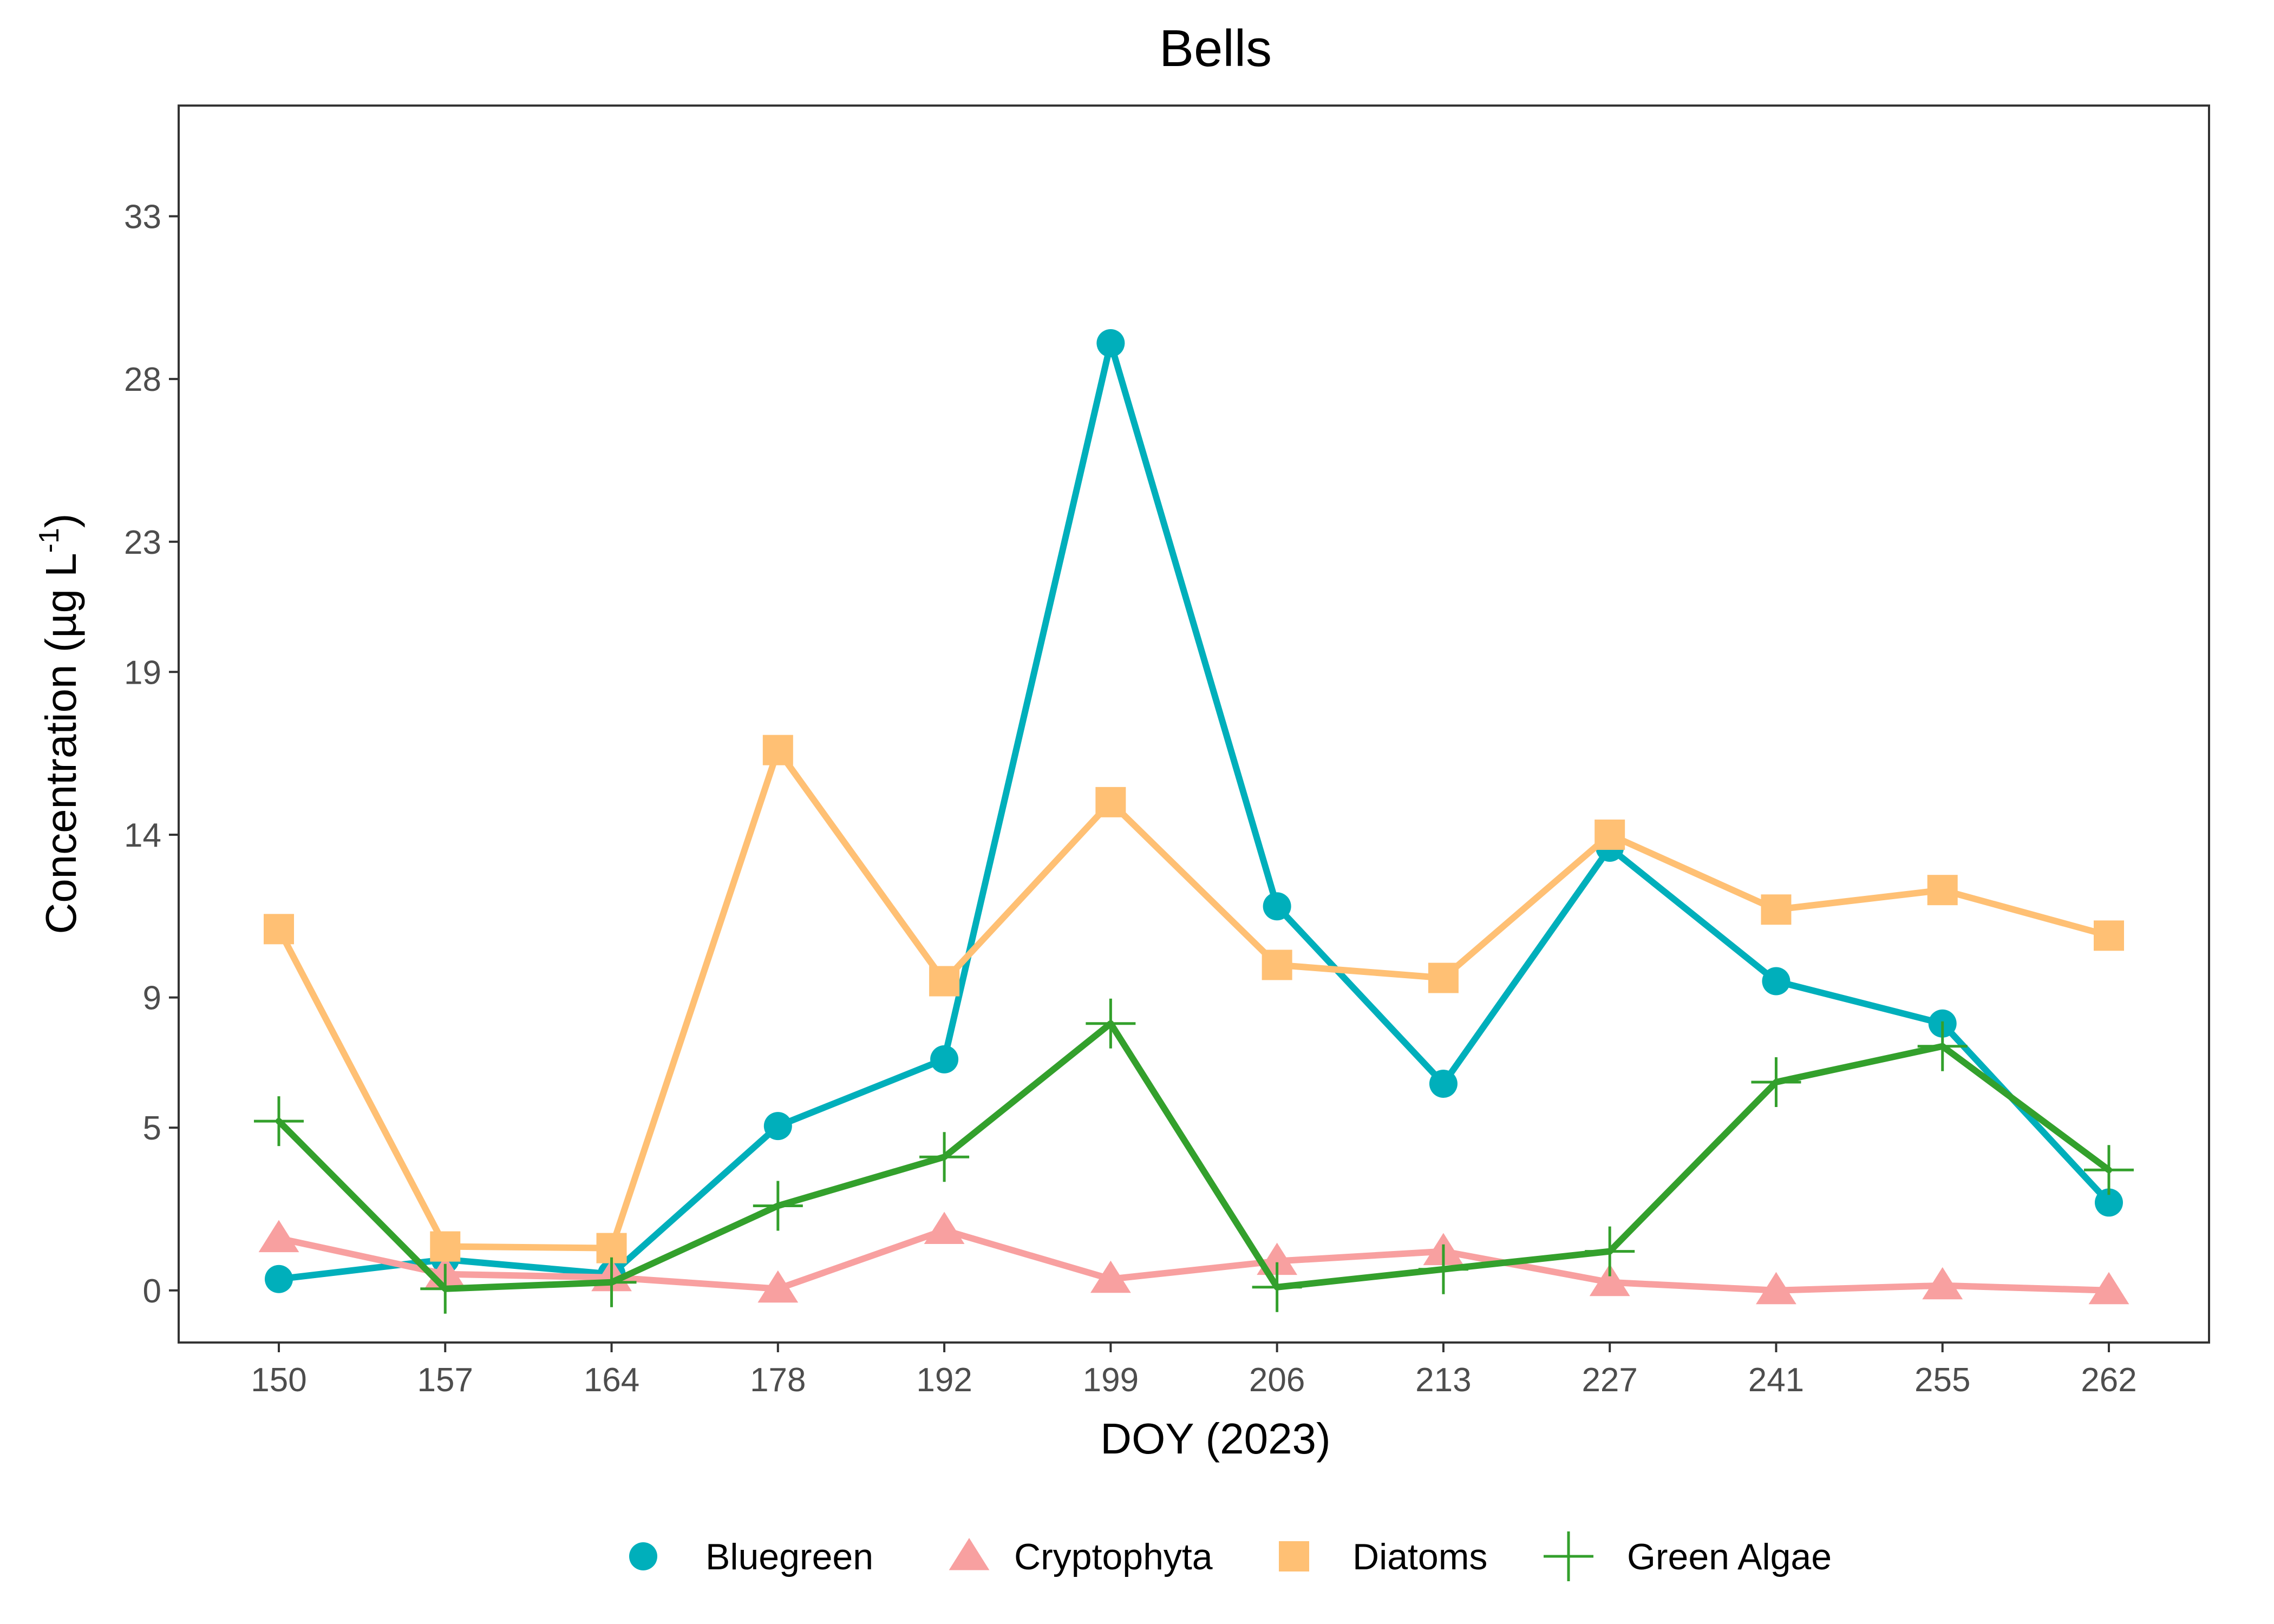 Image resolution: width=2274 pixels, height=1624 pixels. I want to click on legend-key-green-algae, so click(1569, 1556).